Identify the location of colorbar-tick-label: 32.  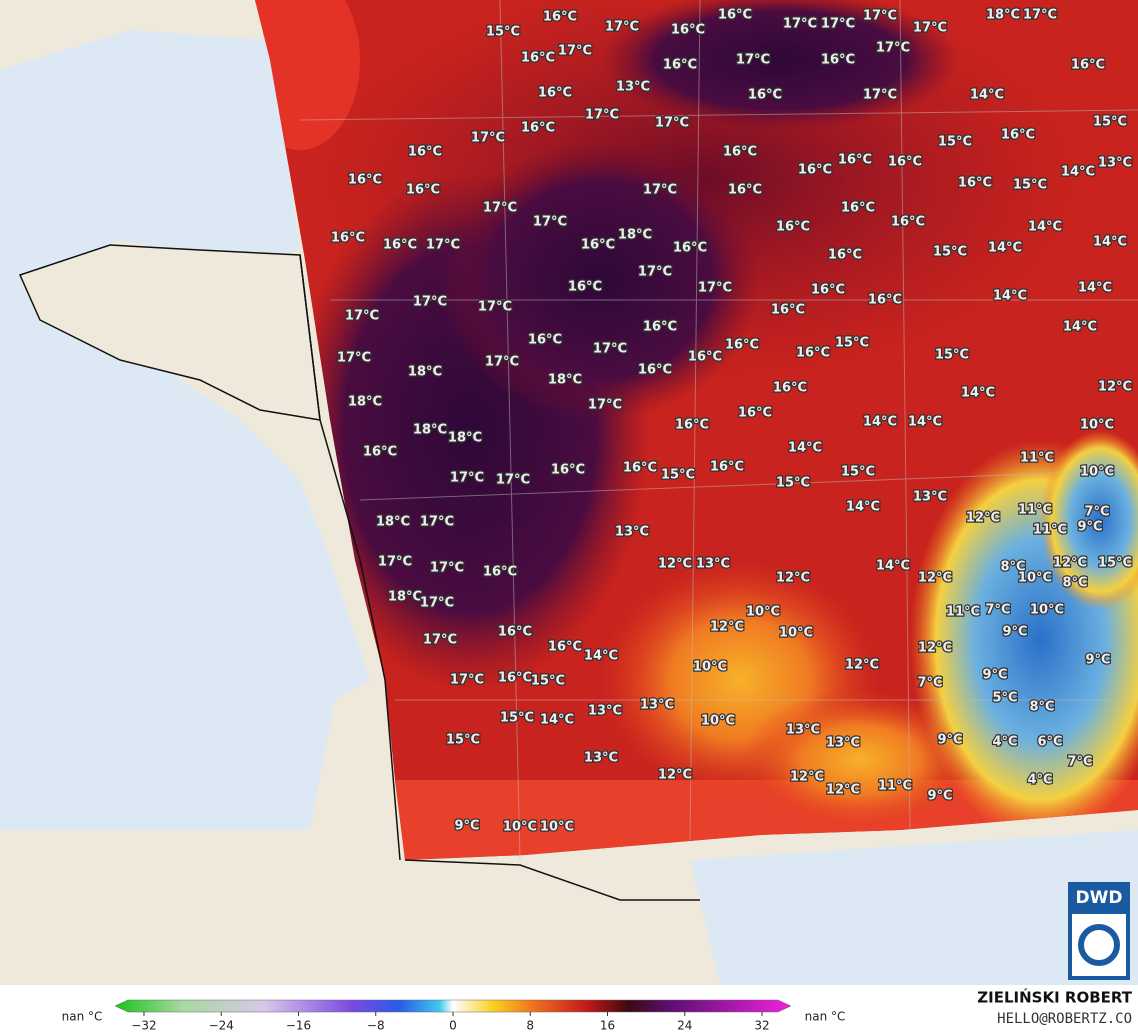
(761, 1026).